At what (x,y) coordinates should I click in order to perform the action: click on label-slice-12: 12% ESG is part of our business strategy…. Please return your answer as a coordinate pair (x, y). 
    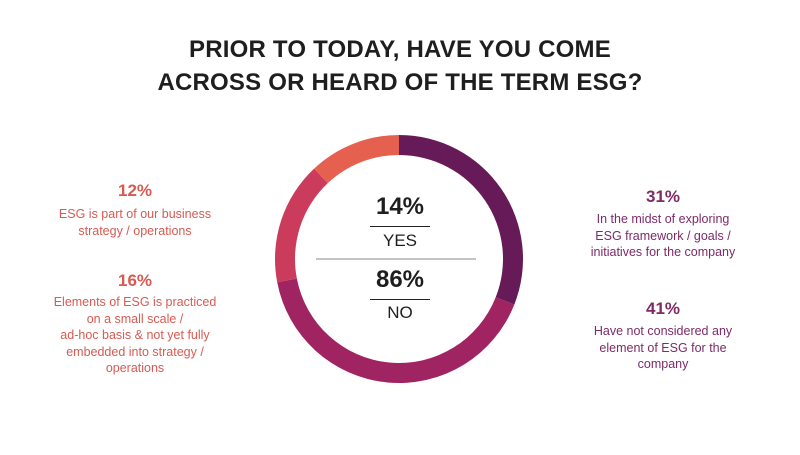
    Looking at the image, I should click on (135, 209).